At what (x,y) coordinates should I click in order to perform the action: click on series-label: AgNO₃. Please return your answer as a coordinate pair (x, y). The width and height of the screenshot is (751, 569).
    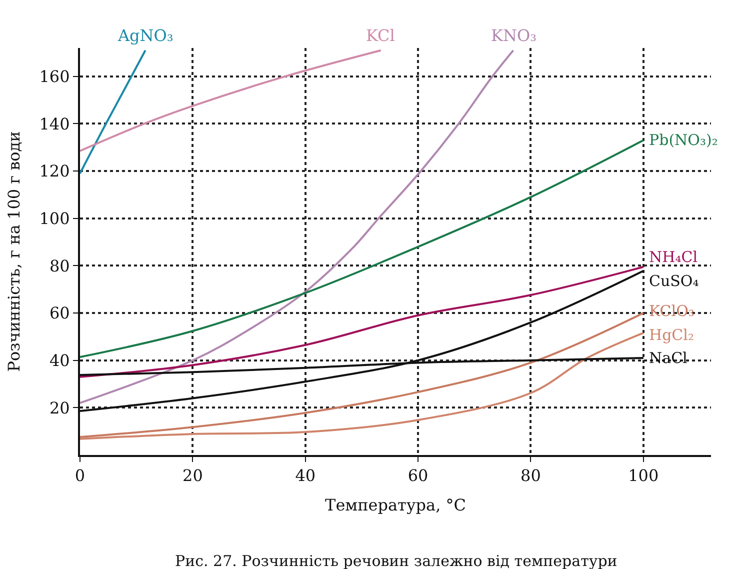
    Looking at the image, I should click on (145, 35).